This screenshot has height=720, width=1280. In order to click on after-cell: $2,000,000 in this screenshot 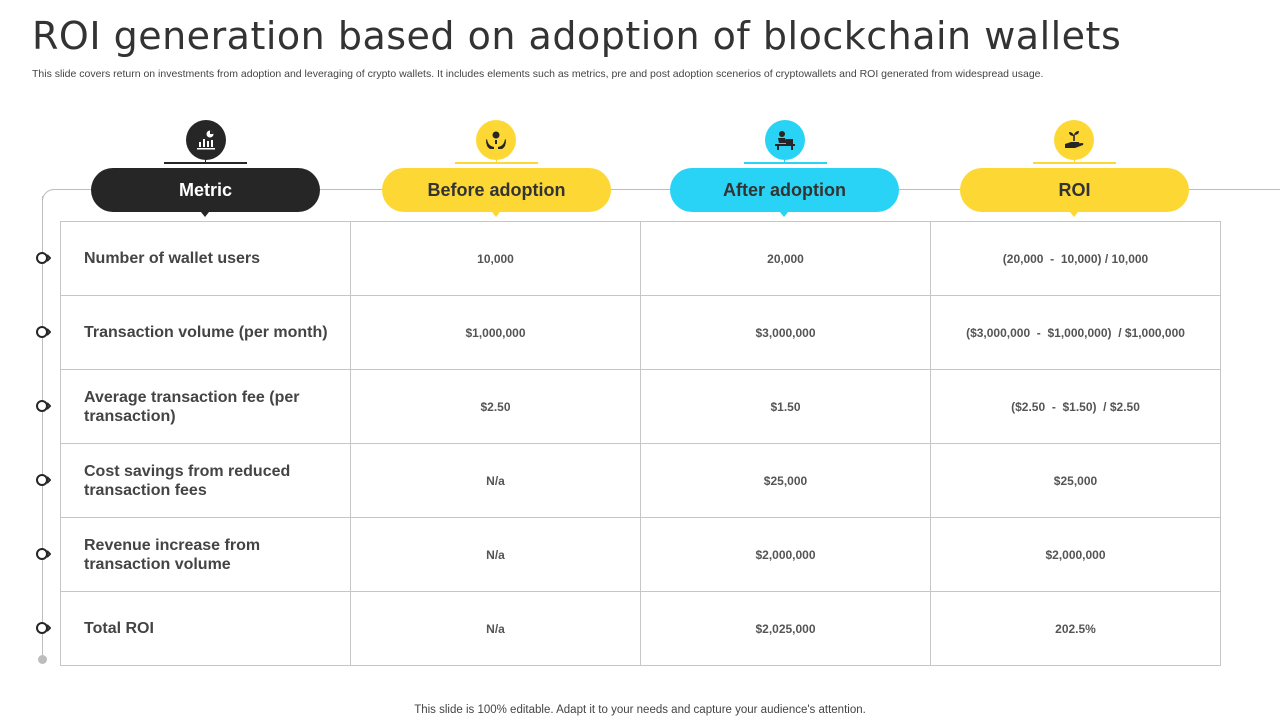, I will do `click(785, 554)`.